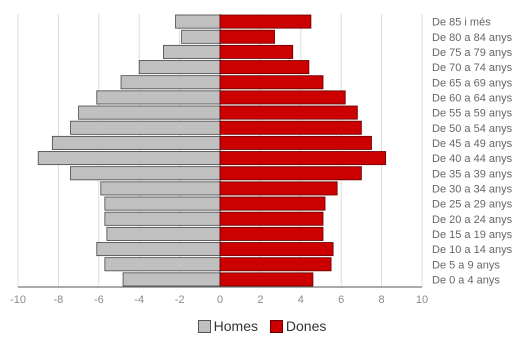 The image size is (524, 338). What do you see at coordinates (461, 23) in the screenshot?
I see `category-label: De 85 i més` at bounding box center [461, 23].